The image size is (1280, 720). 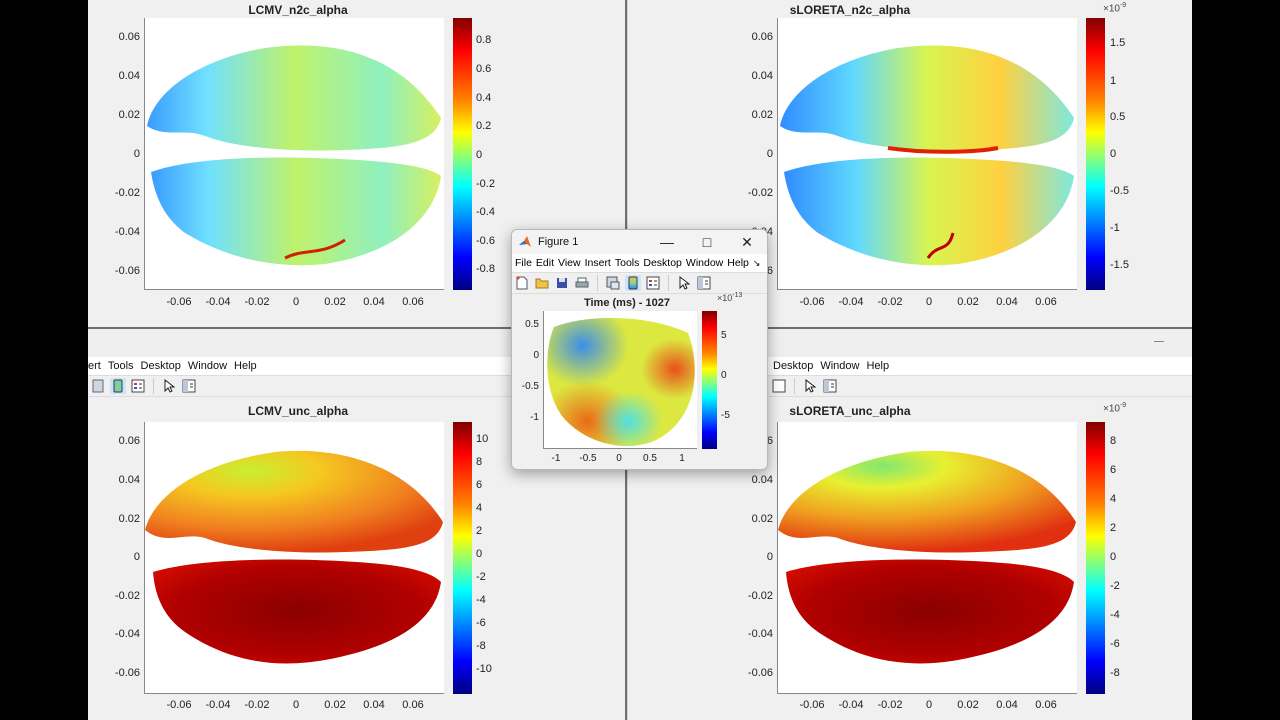 What do you see at coordinates (639, 242) in the screenshot?
I see `window-titlebar: Figure 1` at bounding box center [639, 242].